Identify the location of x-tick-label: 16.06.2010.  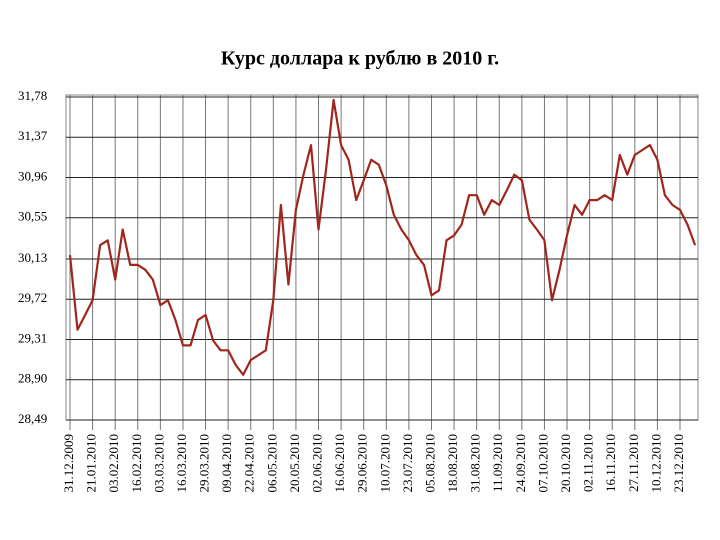
(339, 463).